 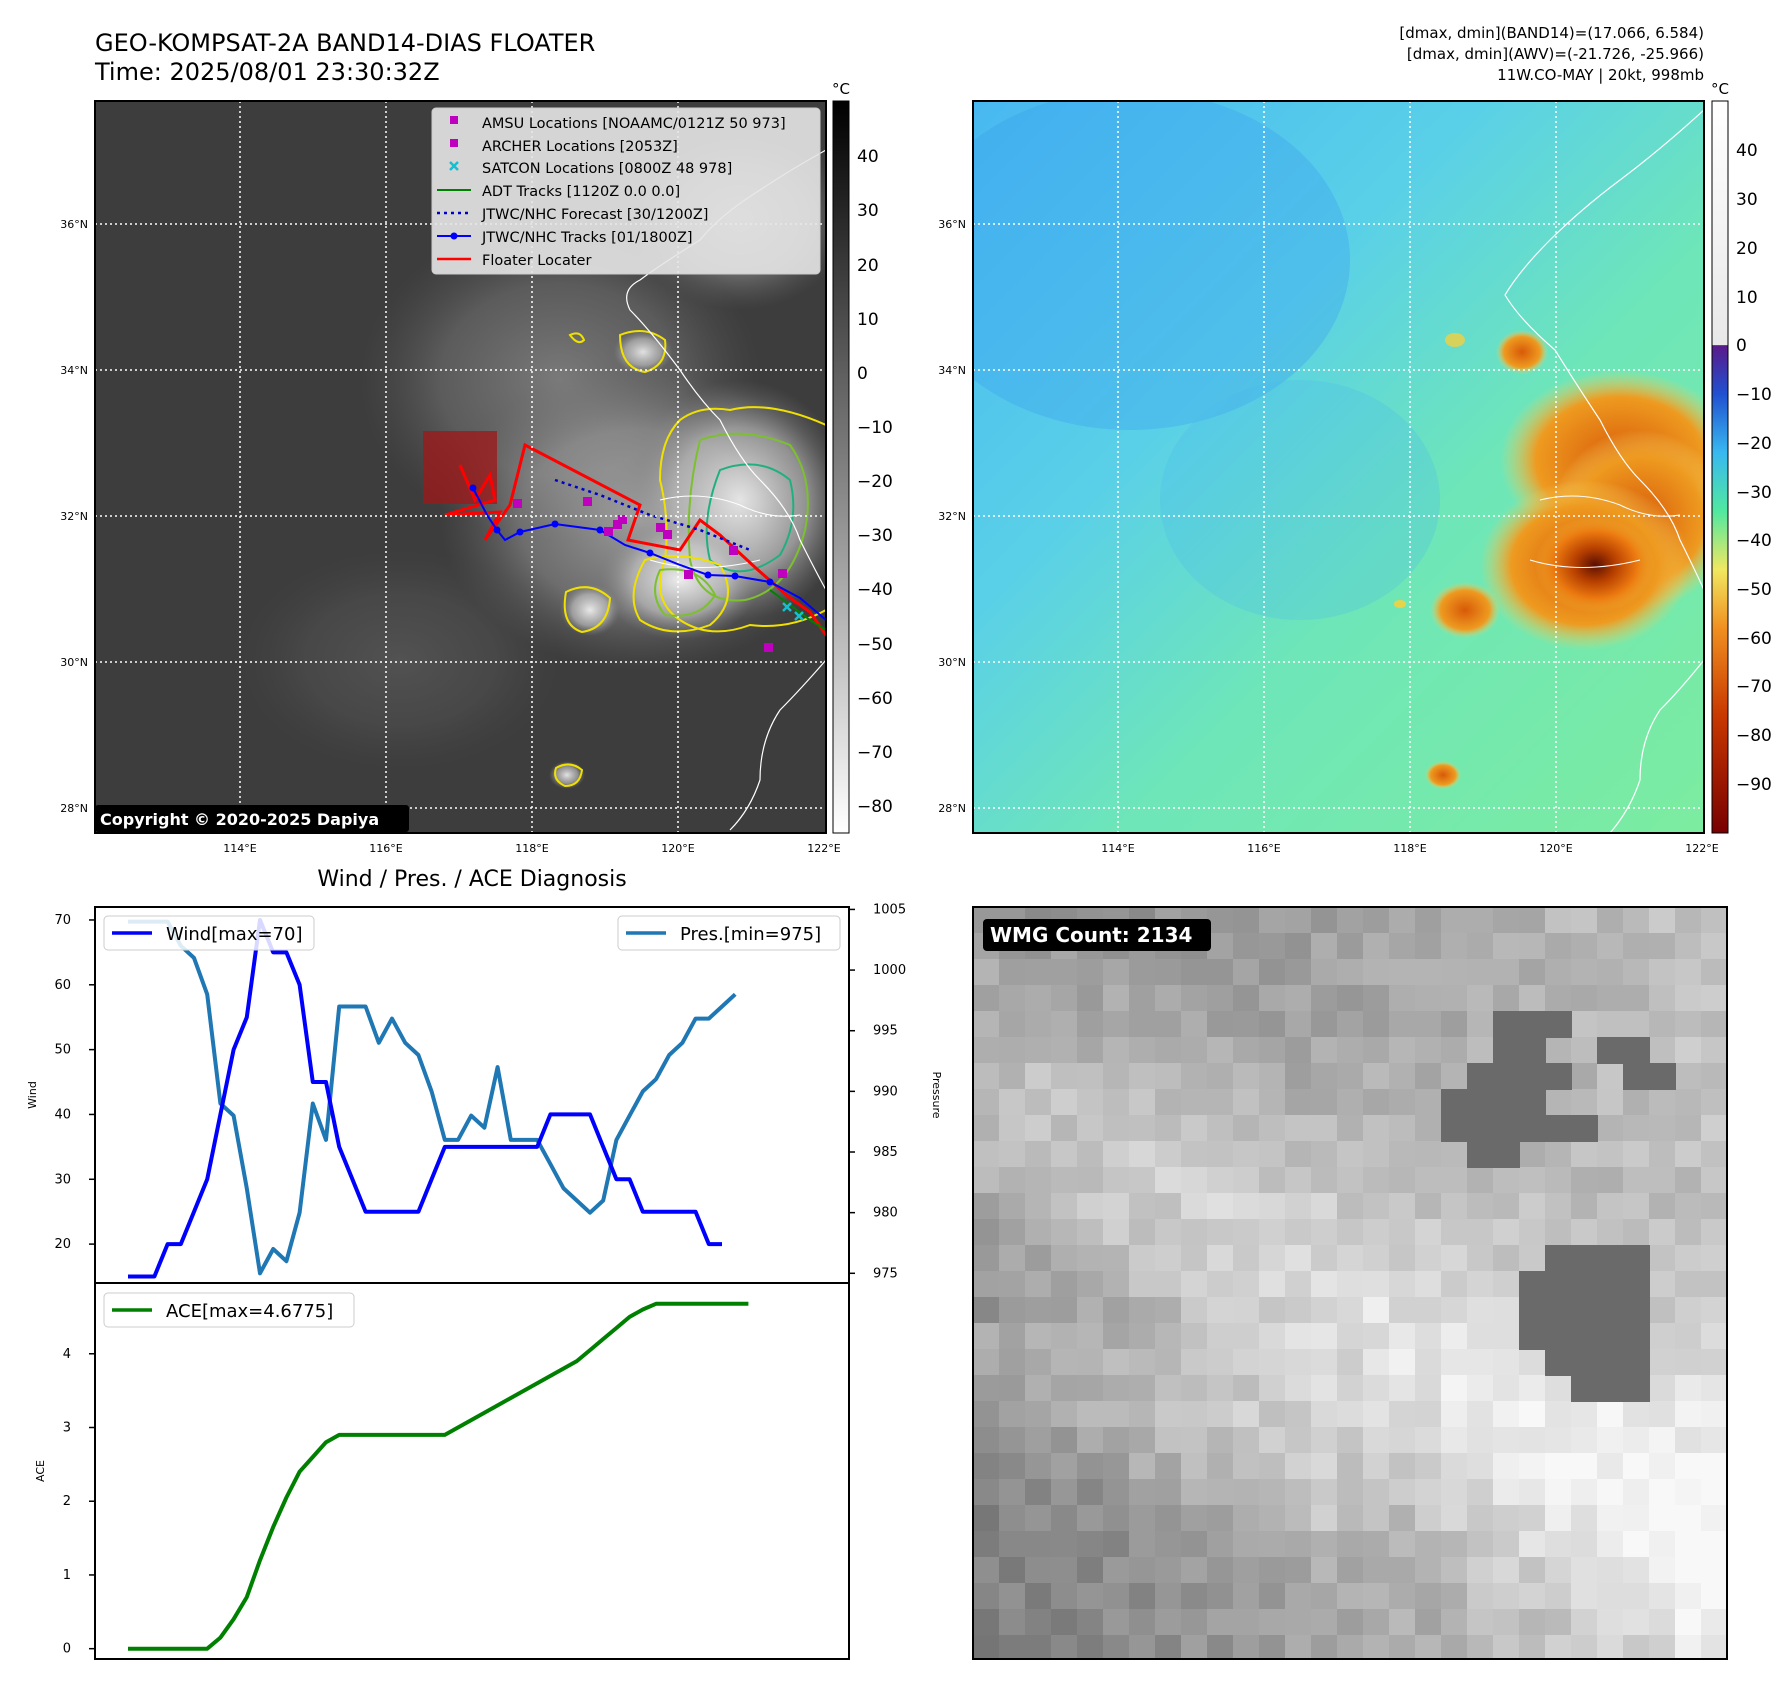 I want to click on ir-lat-label: 34°N, so click(x=74, y=370).